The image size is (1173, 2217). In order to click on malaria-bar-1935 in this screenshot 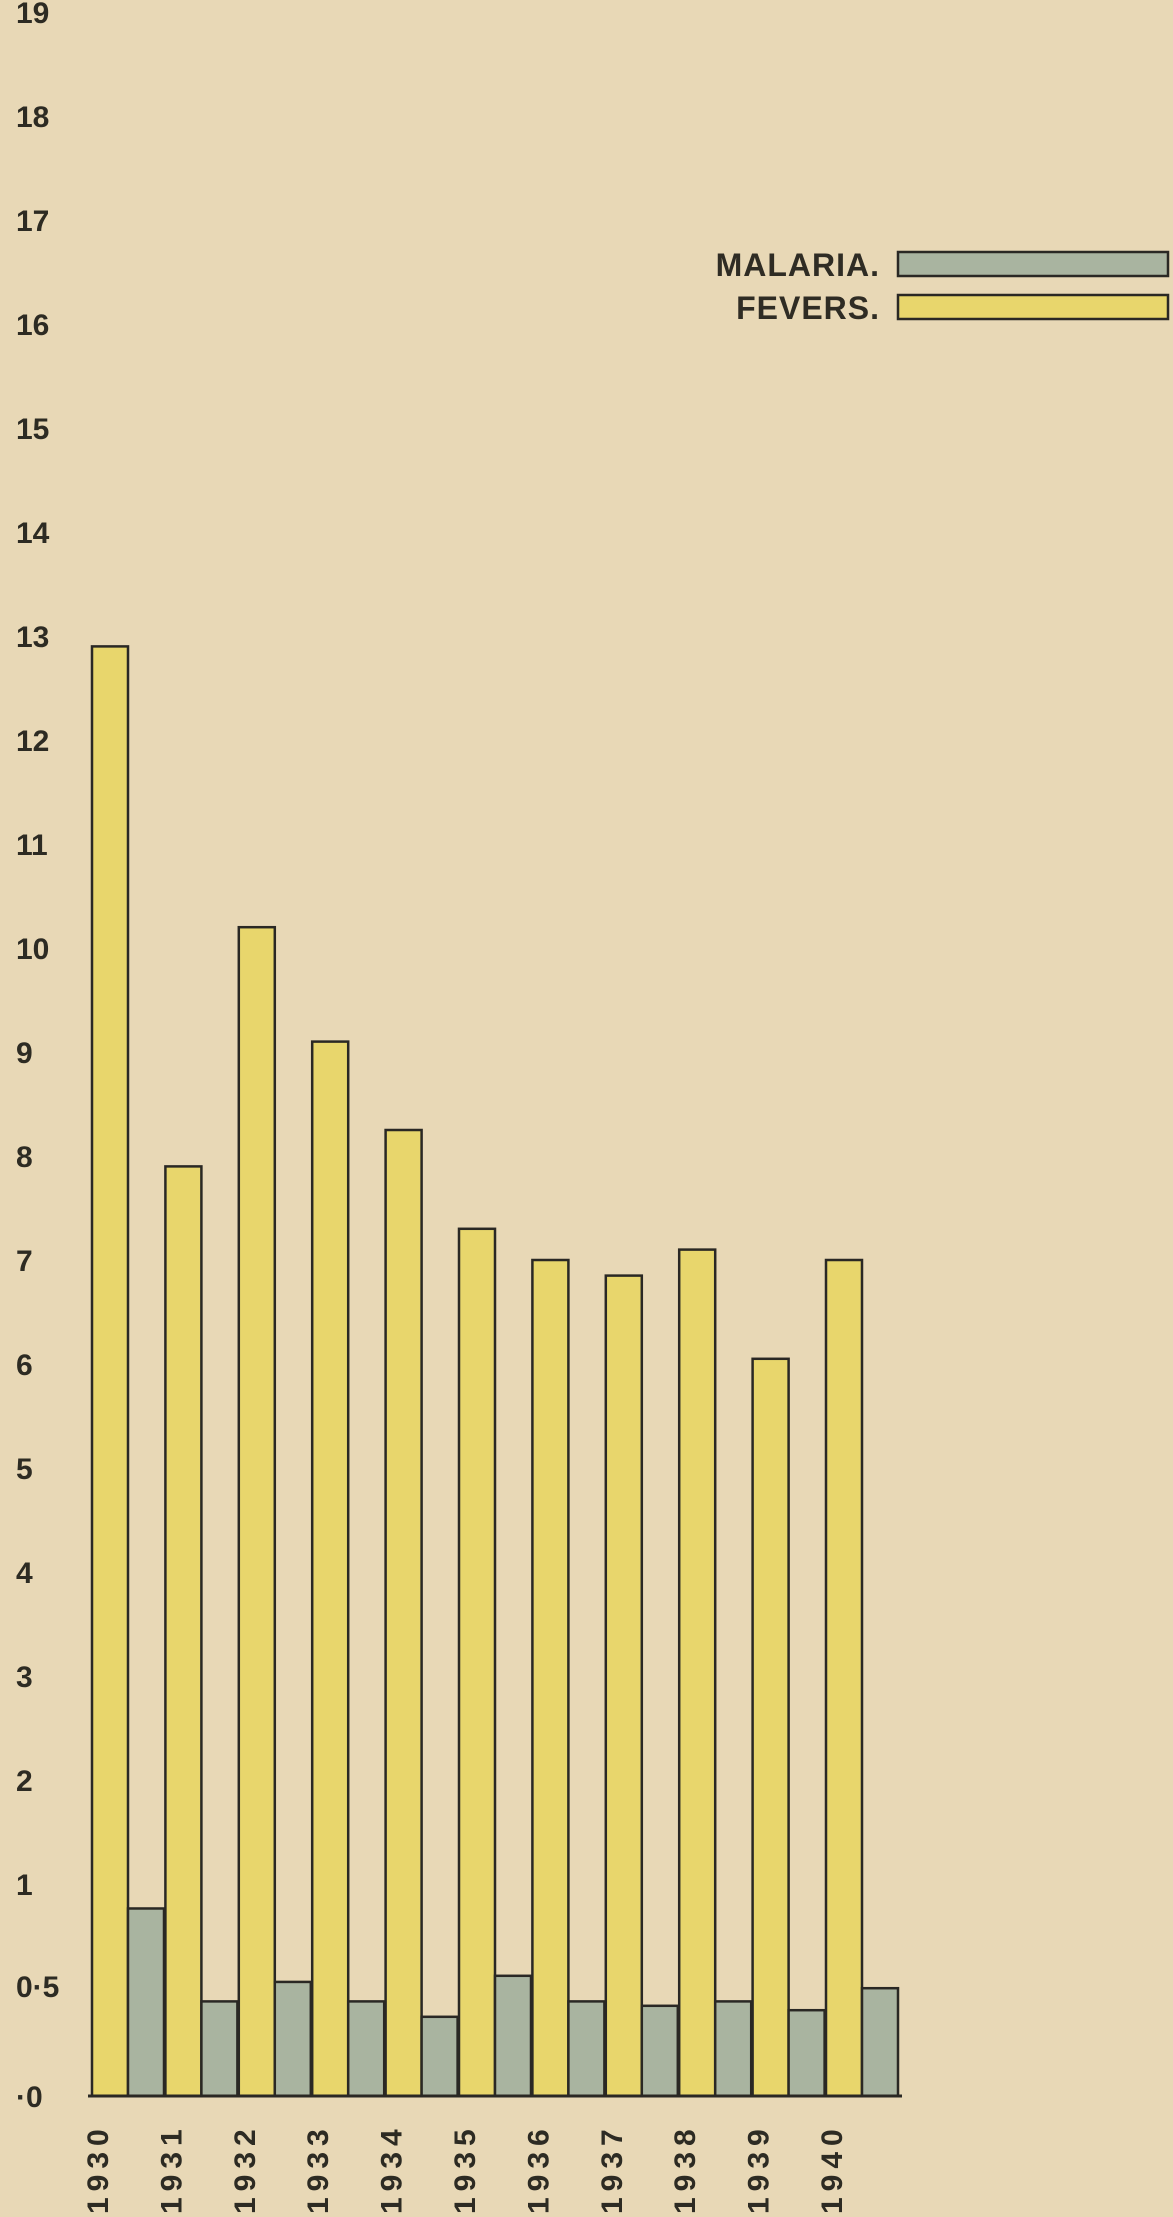, I will do `click(513, 2036)`.